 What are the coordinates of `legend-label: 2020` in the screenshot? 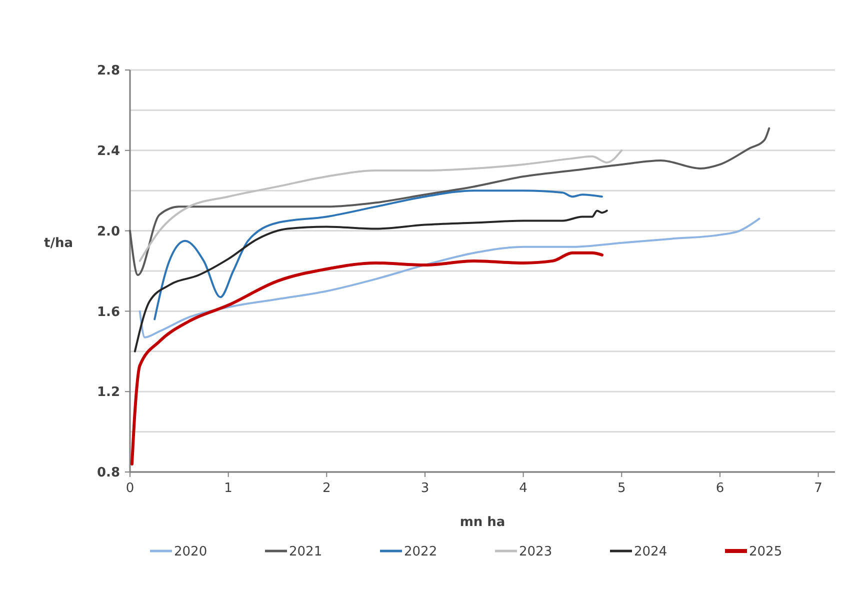 It's located at (191, 552).